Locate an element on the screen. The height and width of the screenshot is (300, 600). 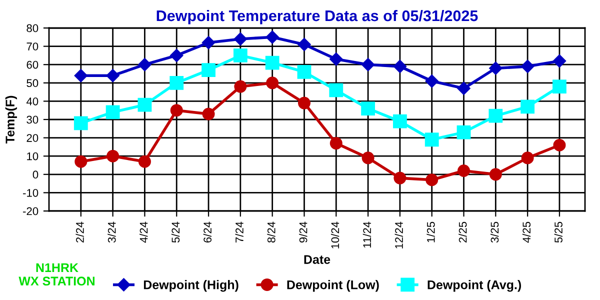
y-tick-label: -10 is located at coordinates (30, 192).